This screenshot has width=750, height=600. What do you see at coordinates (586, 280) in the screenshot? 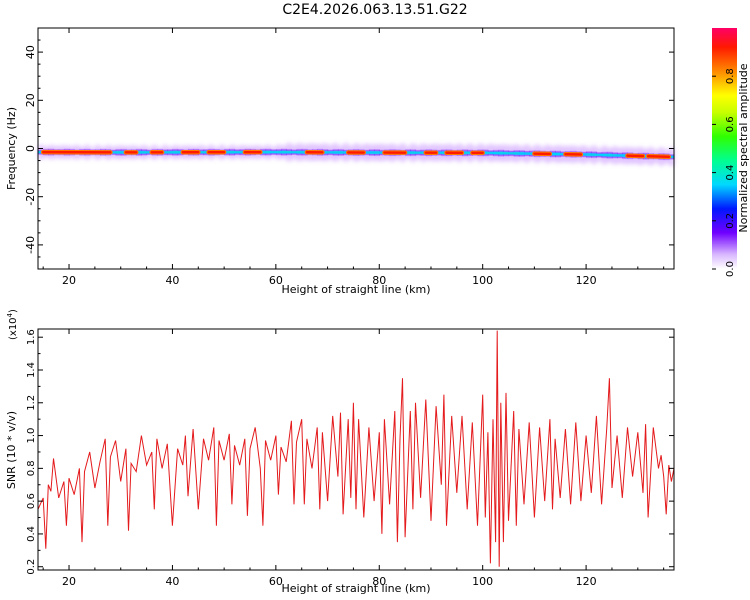
I see `heatmap-xtick-label: 120` at bounding box center [586, 280].